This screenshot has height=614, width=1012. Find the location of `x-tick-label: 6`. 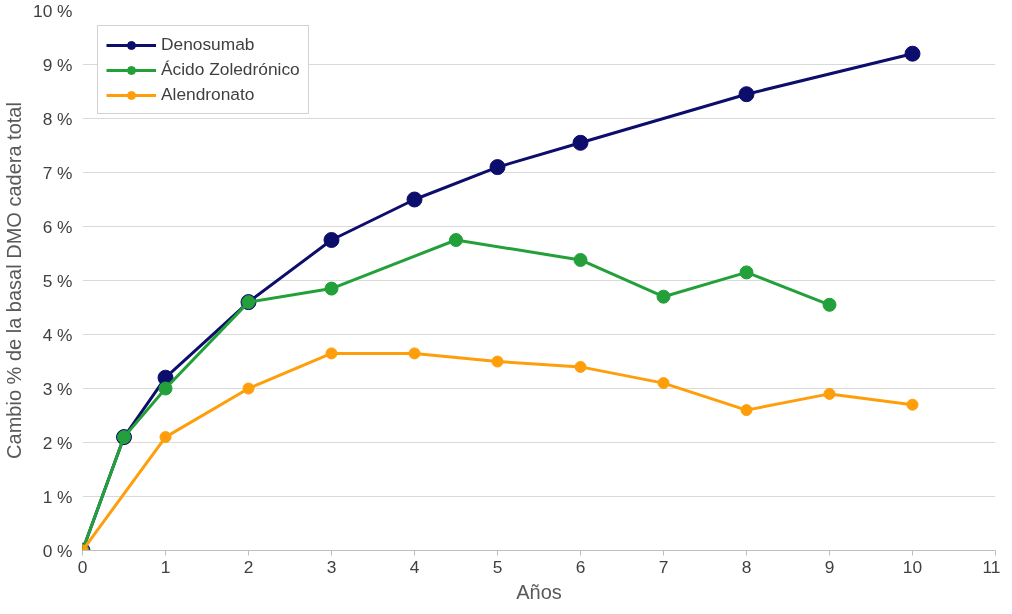

x-tick-label: 6 is located at coordinates (580, 566).